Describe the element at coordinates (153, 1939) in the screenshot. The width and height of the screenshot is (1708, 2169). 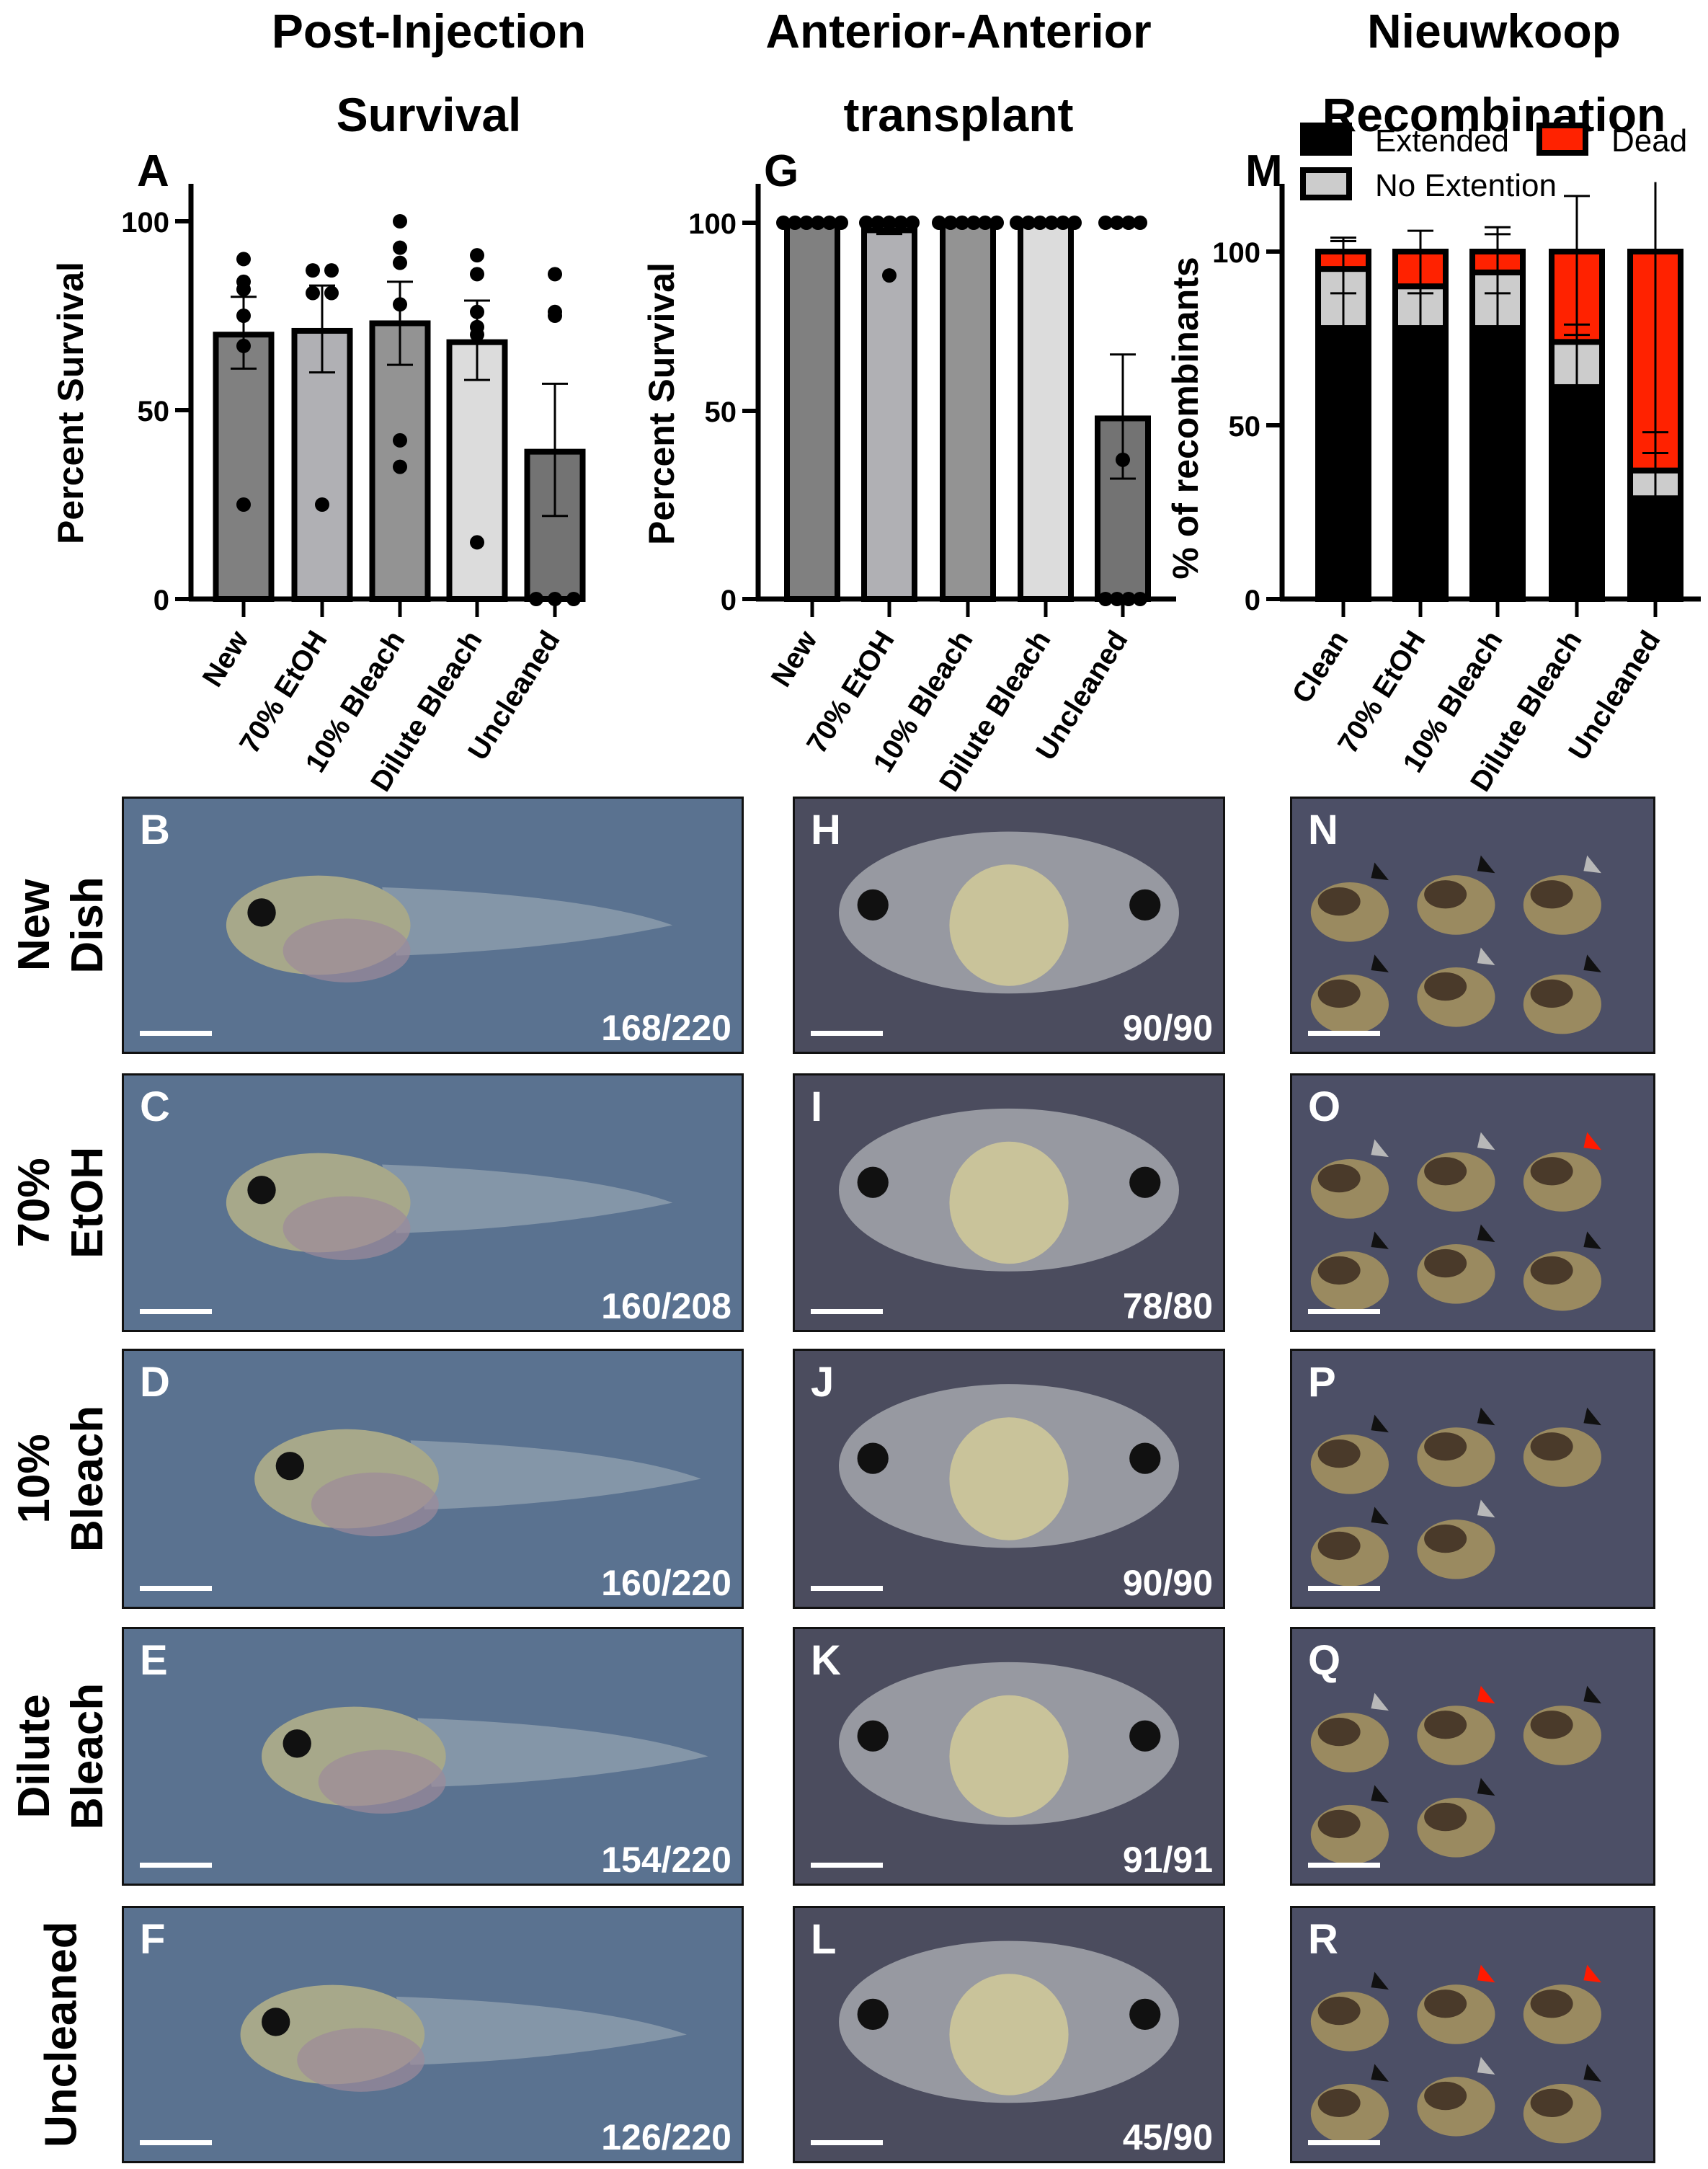
I see `panel-letter: F` at that location.